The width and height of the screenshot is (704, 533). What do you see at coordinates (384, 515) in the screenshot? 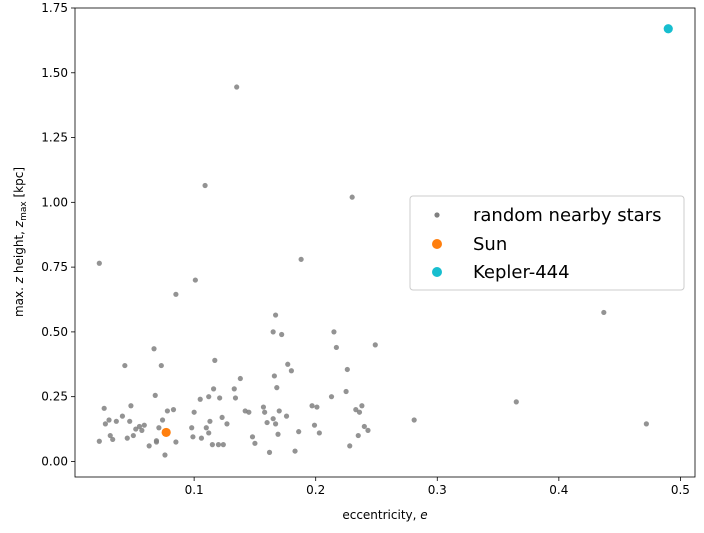
I see `x-axis-label: eccentricity, e` at bounding box center [384, 515].